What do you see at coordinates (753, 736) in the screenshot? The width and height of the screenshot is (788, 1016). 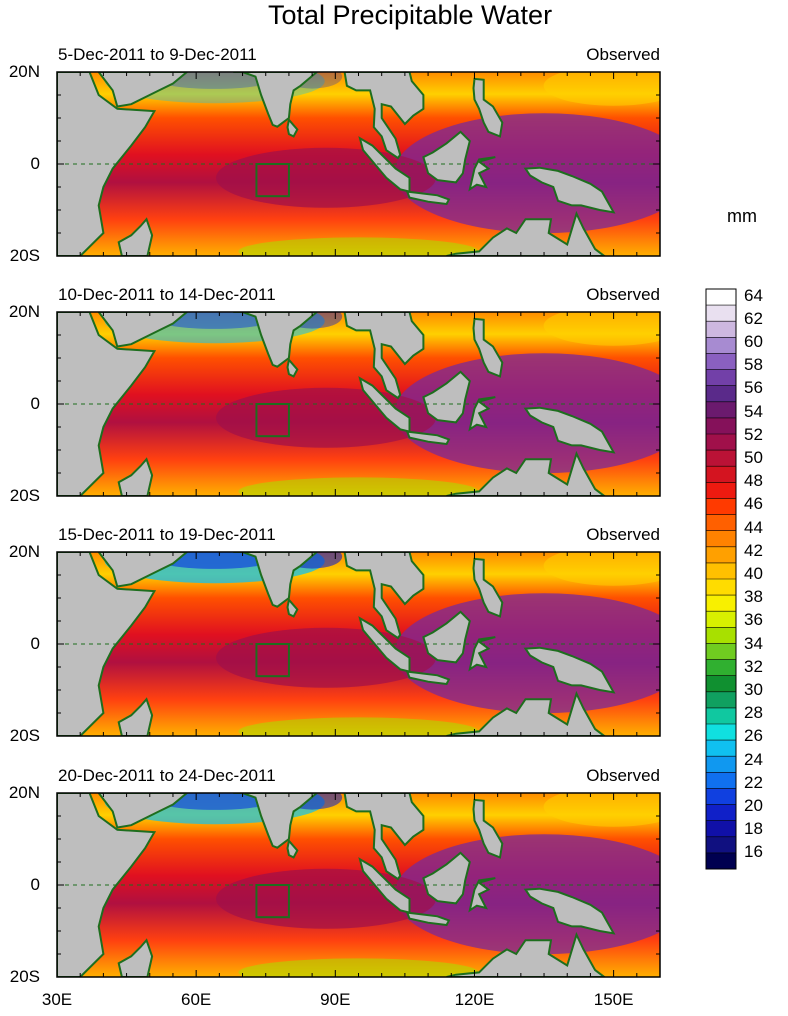 I see `colorbar-label: 26` at bounding box center [753, 736].